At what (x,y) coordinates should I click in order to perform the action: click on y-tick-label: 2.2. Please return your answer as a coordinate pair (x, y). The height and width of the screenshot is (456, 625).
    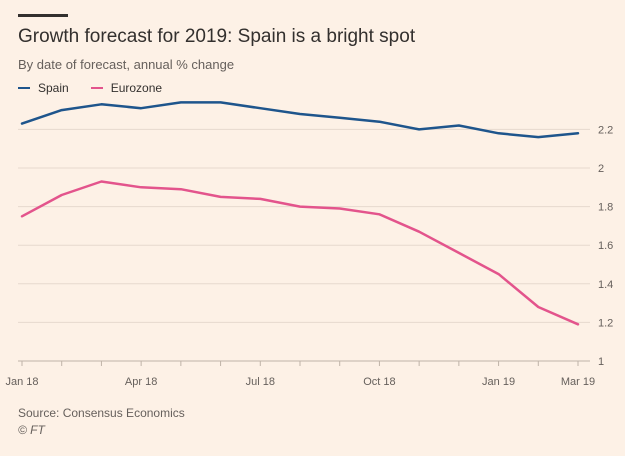
    Looking at the image, I should click on (605, 130).